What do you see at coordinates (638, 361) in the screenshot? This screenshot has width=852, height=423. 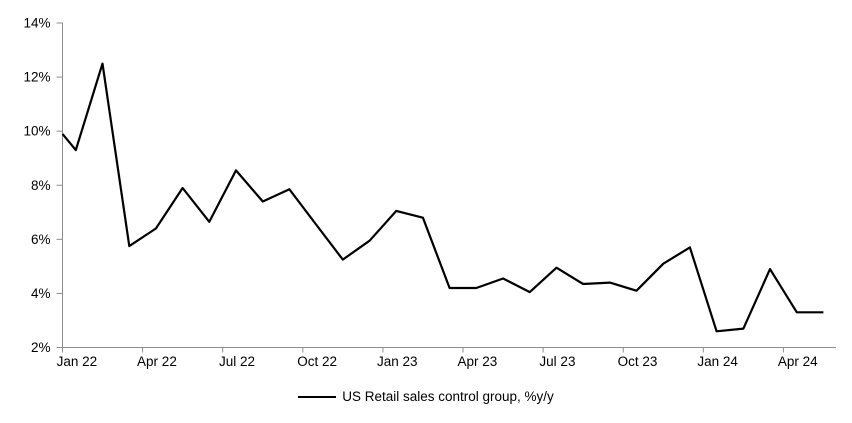 I see `x-axis-tick-label: Oct 23` at bounding box center [638, 361].